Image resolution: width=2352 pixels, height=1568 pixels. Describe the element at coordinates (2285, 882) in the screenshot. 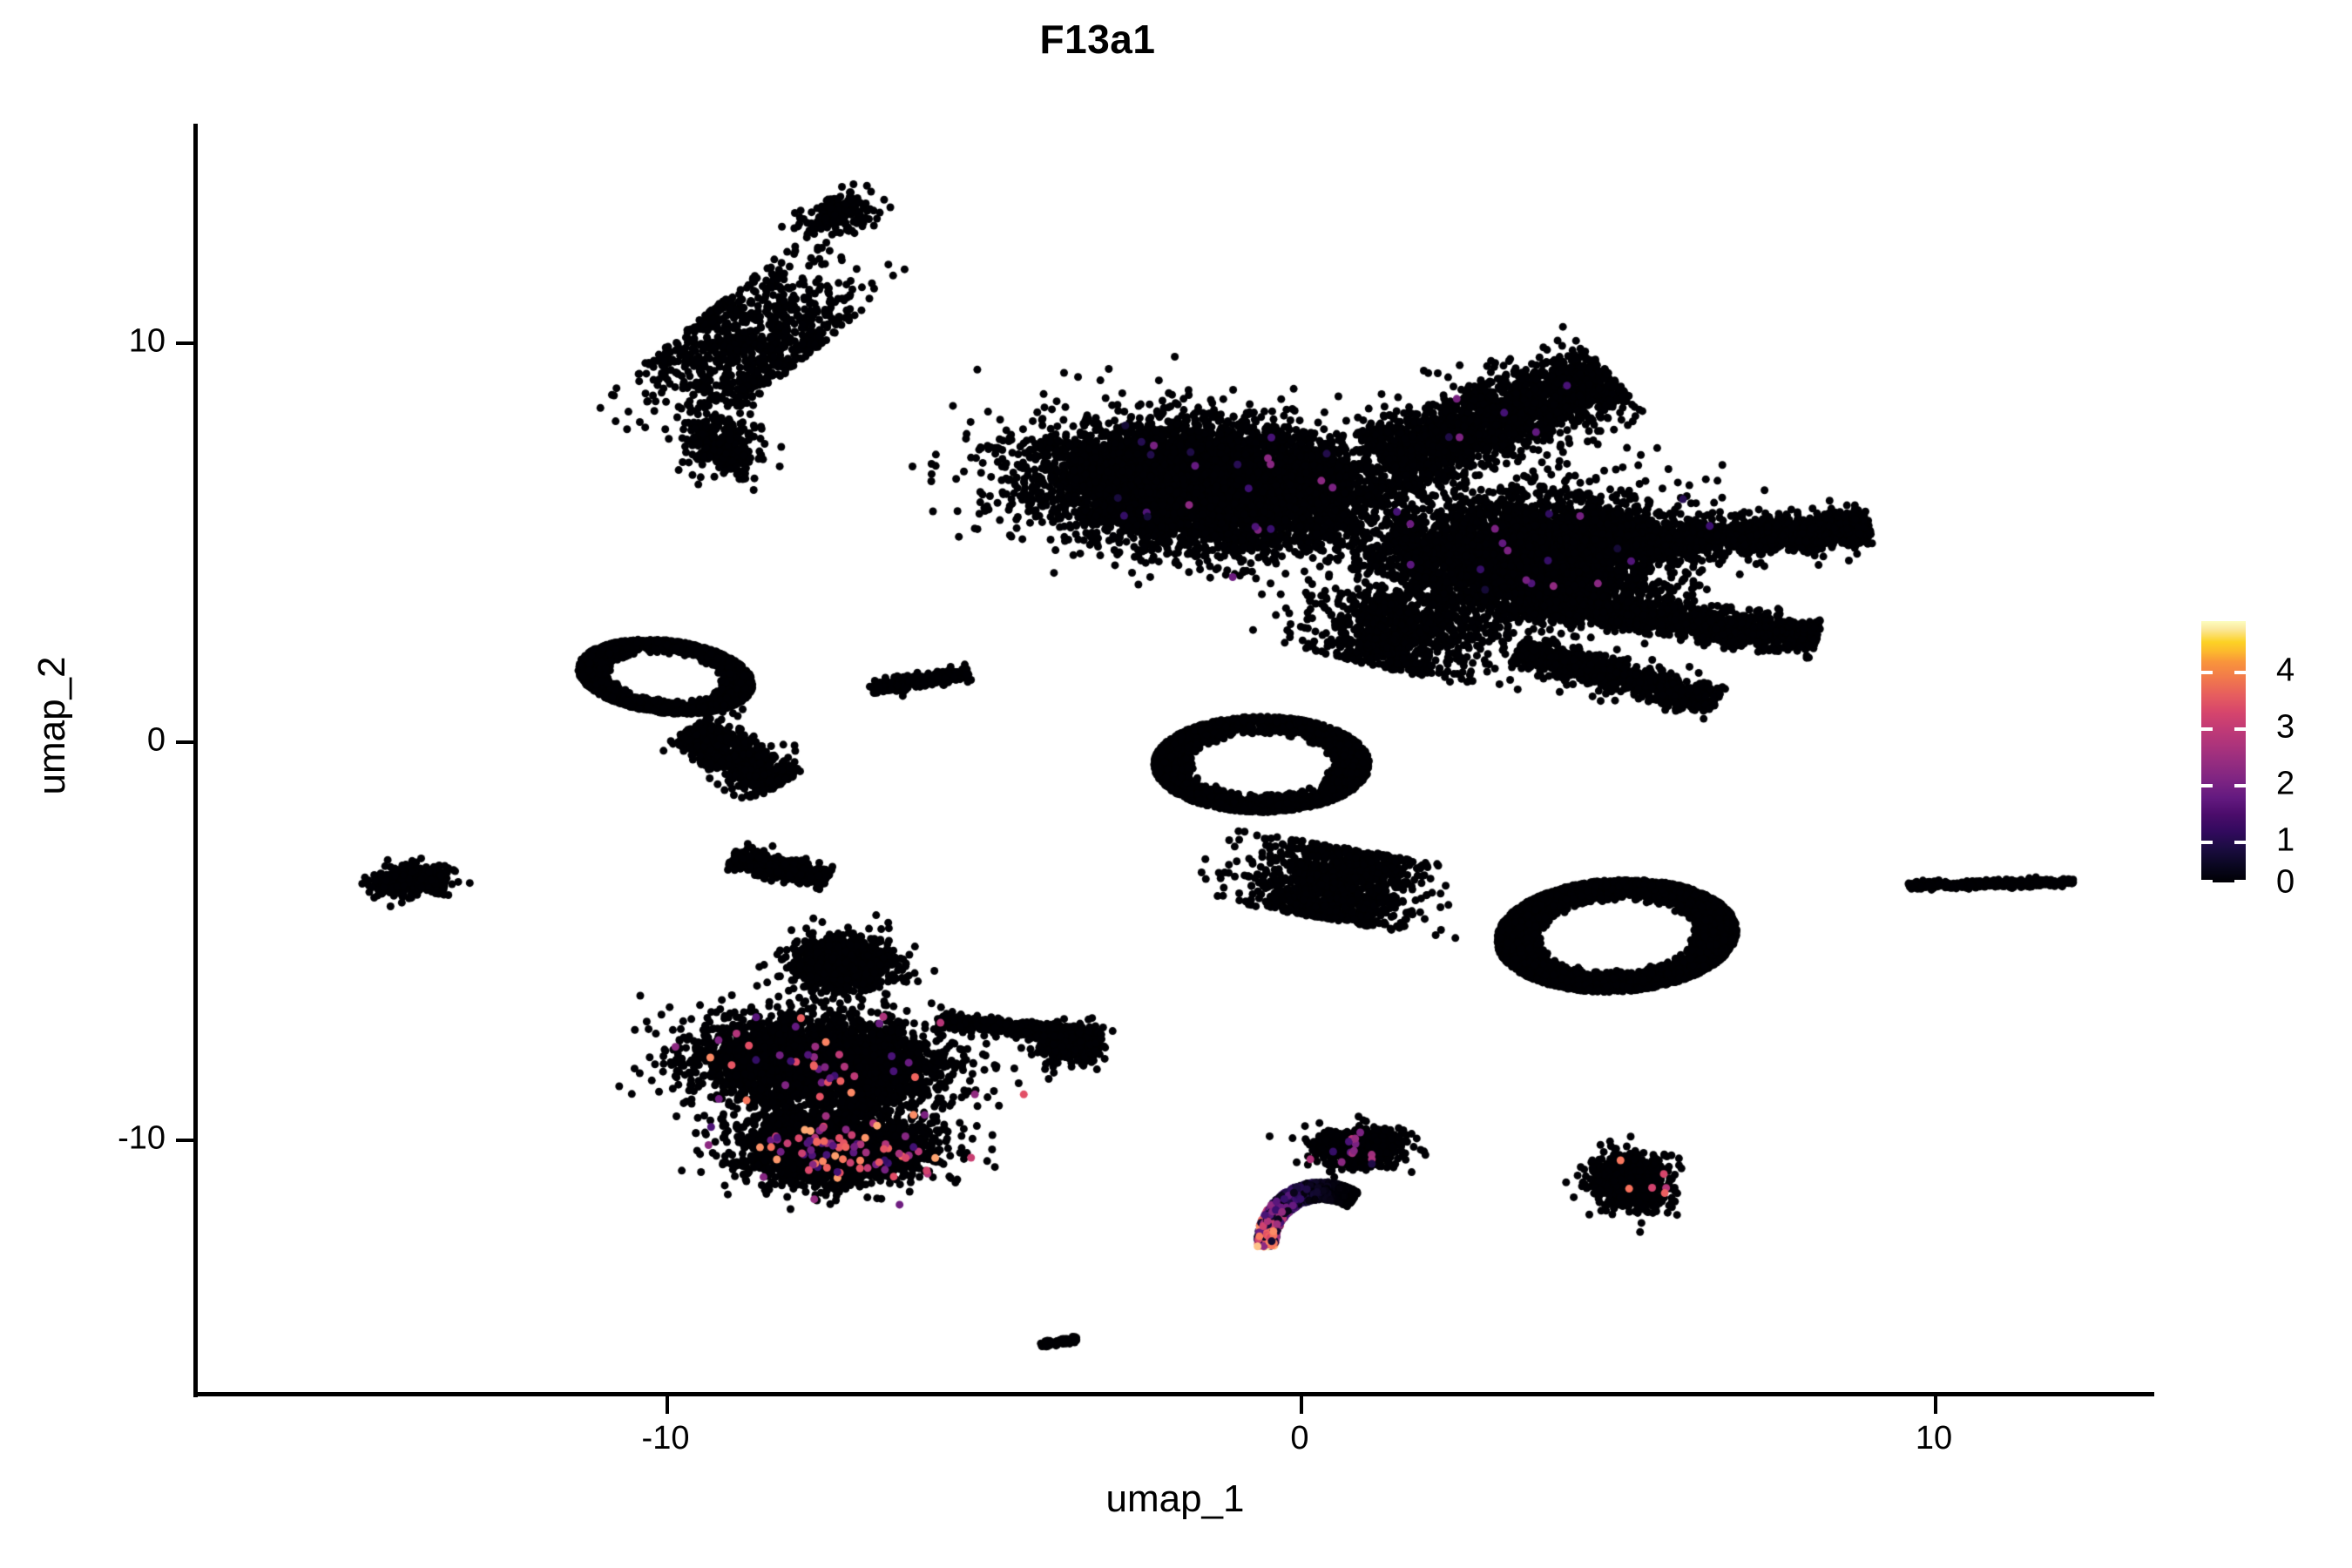

I see `colorbar-label-0: 0` at that location.